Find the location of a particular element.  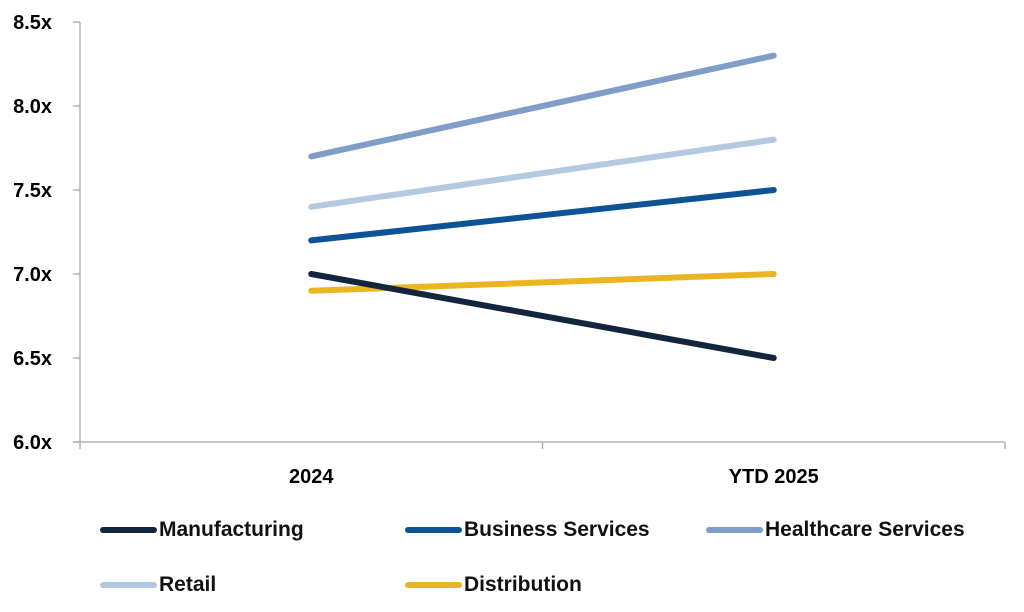

legend-item: Business Services is located at coordinates (527, 530).